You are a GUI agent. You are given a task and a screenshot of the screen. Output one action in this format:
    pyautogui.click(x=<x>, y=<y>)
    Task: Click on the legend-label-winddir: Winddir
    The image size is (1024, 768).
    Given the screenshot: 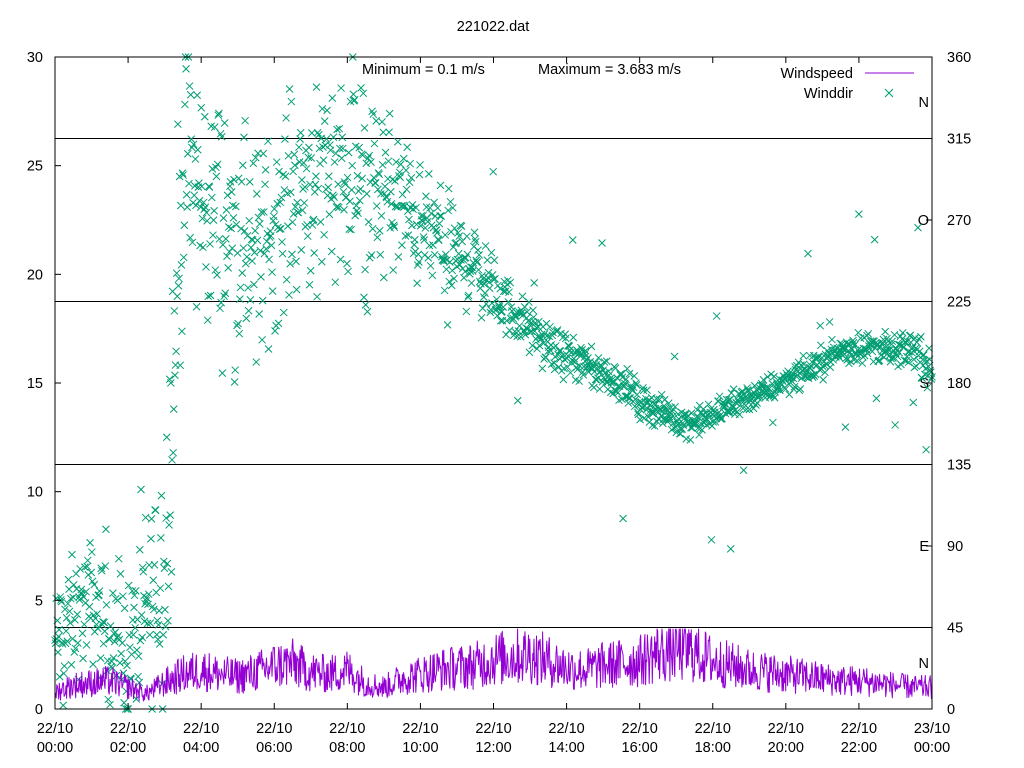 What is the action you would take?
    pyautogui.click(x=828, y=94)
    